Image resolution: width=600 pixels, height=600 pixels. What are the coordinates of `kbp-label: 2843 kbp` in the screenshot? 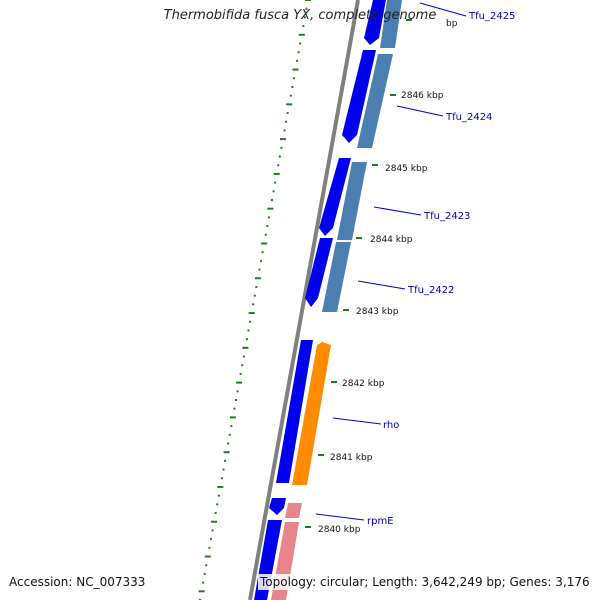 It's located at (377, 312).